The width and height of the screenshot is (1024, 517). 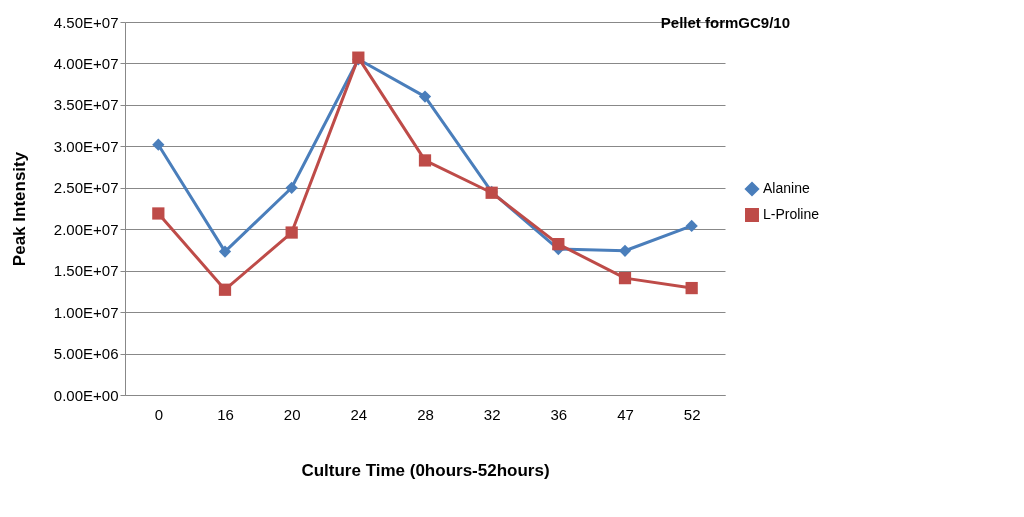 I want to click on y-tick-label: 2.00E+07, so click(x=86, y=229).